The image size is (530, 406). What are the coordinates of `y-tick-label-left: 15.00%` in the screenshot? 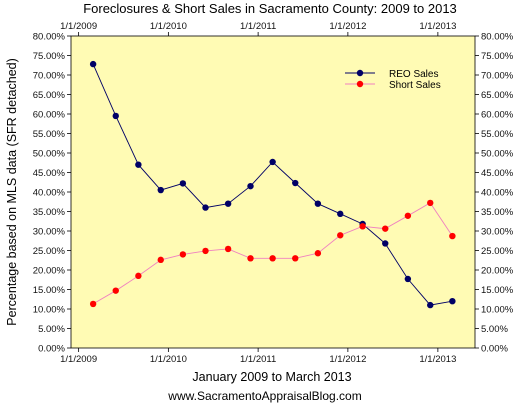 It's located at (49, 290).